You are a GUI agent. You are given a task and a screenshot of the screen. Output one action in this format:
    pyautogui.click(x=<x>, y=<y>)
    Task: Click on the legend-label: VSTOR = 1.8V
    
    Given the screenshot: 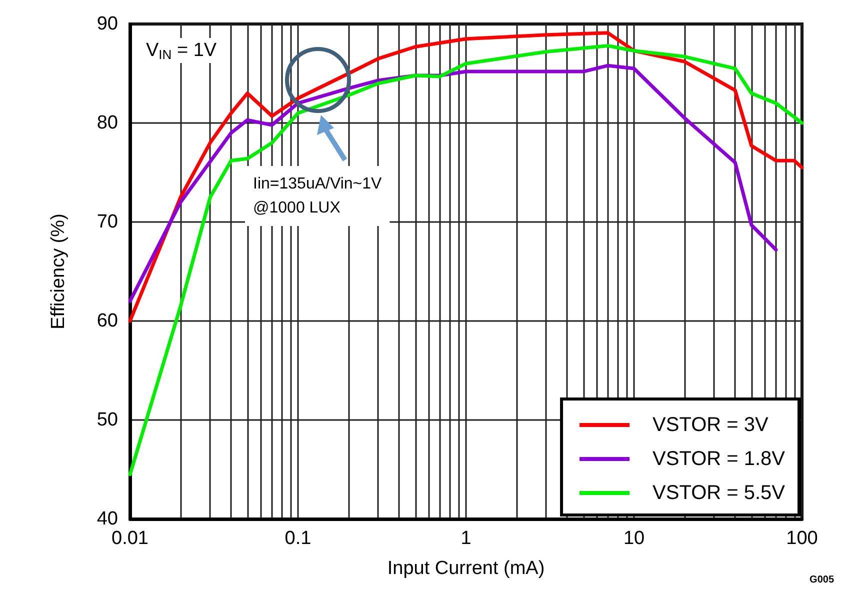 What is the action you would take?
    pyautogui.click(x=719, y=459)
    